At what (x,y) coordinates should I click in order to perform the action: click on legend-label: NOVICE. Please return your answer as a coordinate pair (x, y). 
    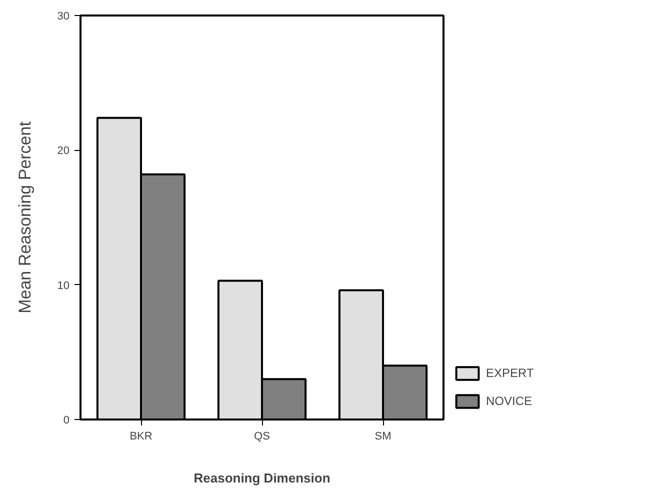
    Looking at the image, I should click on (509, 401).